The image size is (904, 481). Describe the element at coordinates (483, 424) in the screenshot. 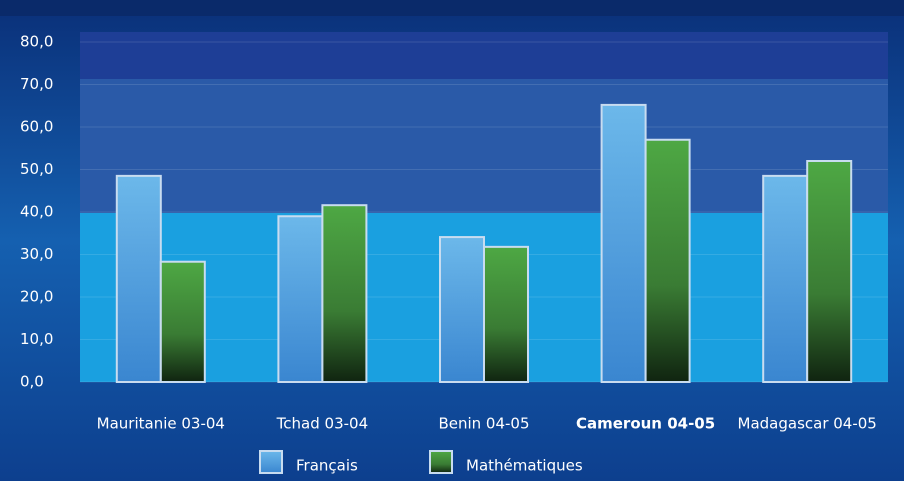

I see `x-tick-label: Benin 04-05` at that location.